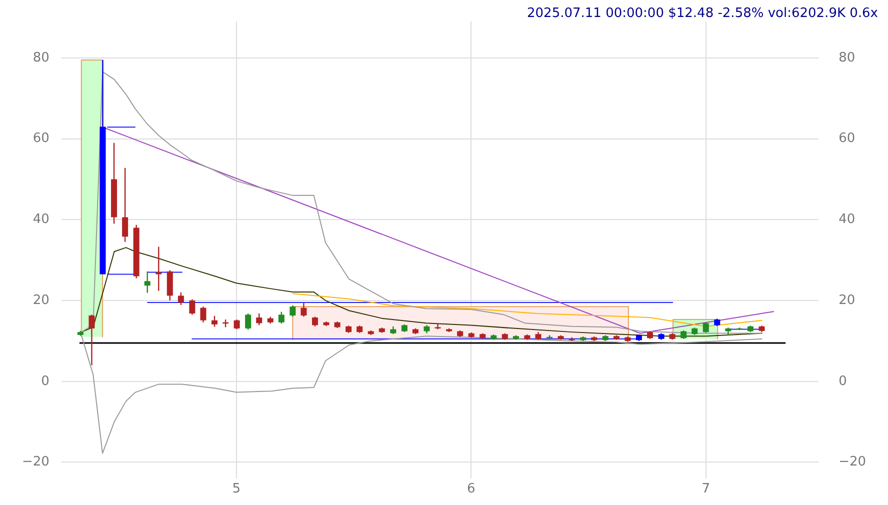 The height and width of the screenshot is (505, 888). Describe the element at coordinates (41, 220) in the screenshot. I see `y-tick-label: 40` at that location.